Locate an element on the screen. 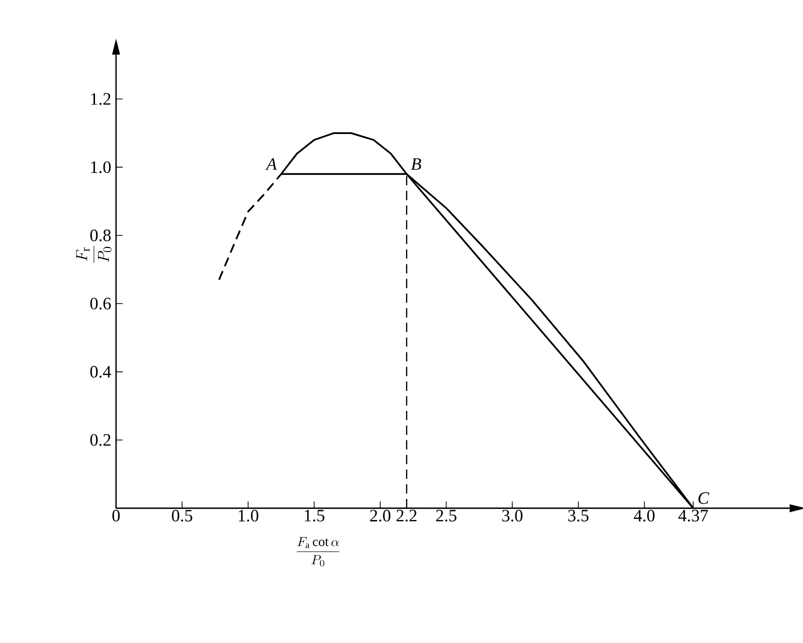 Image resolution: width=803 pixels, height=643 pixels. y-tick-label: 0.8 is located at coordinates (100, 236).